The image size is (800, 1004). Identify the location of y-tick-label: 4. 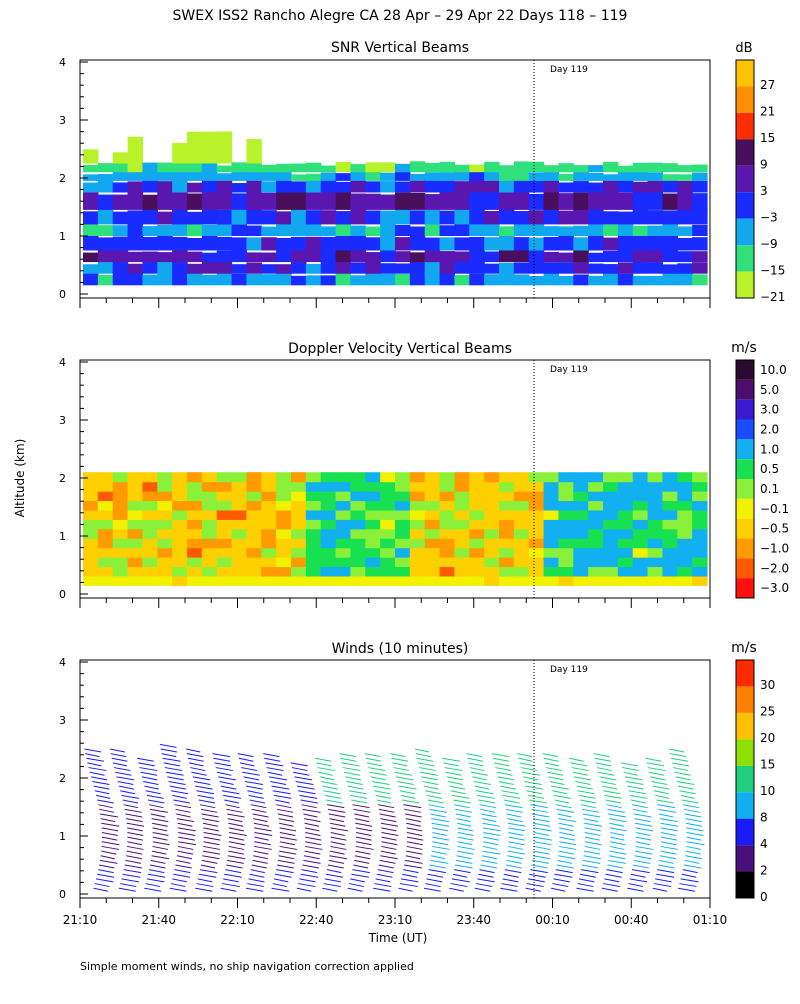
(62, 662).